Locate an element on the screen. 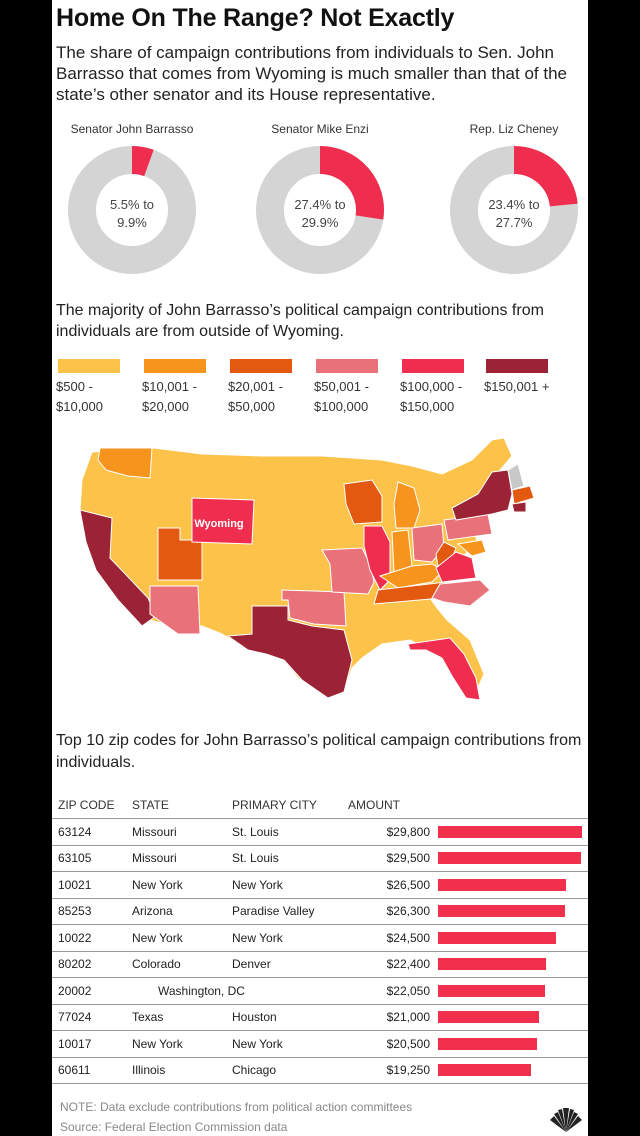 Image resolution: width=640 pixels, height=1136 pixels. state-california is located at coordinates (118, 568).